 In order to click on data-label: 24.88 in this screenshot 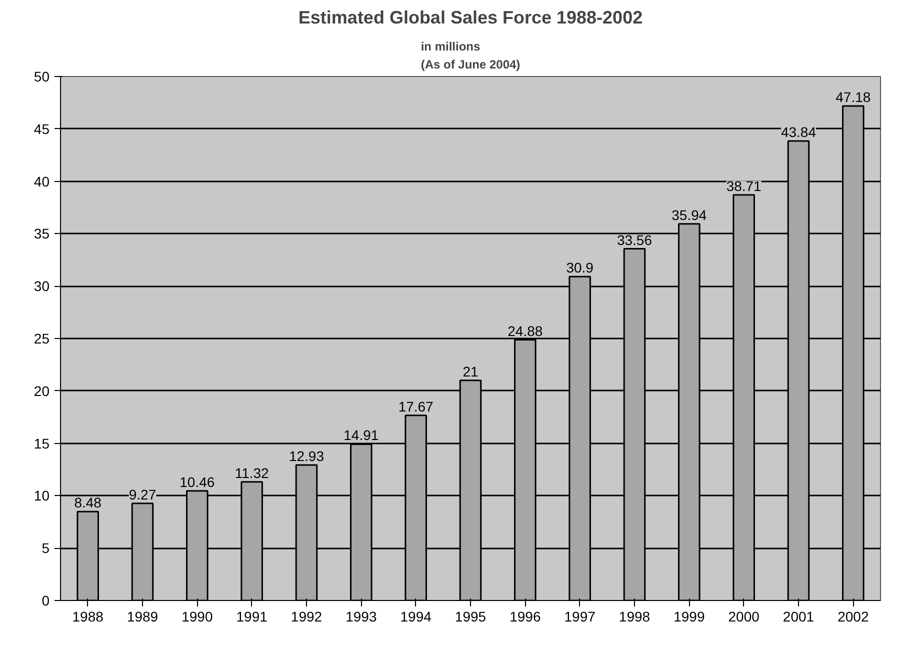, I will do `click(525, 330)`.